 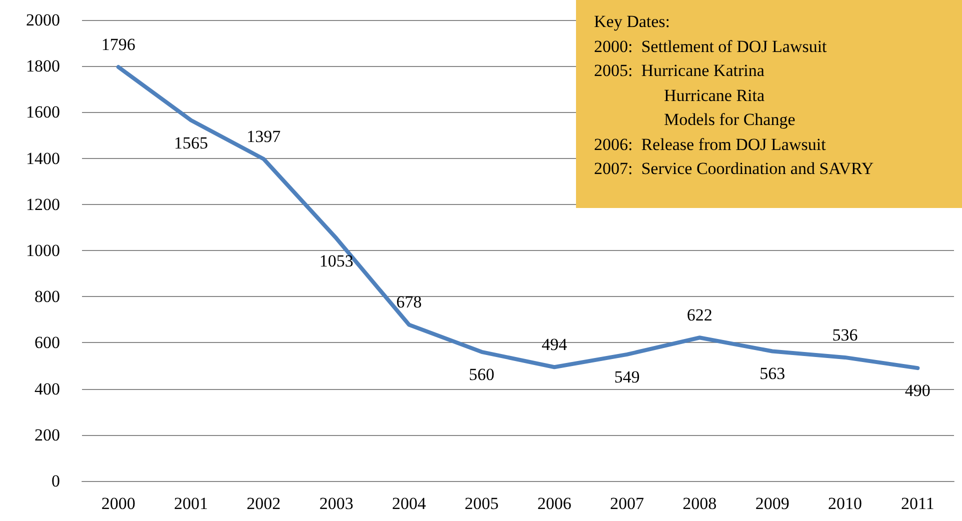 I want to click on x-tick-label: 2010, so click(x=845, y=503).